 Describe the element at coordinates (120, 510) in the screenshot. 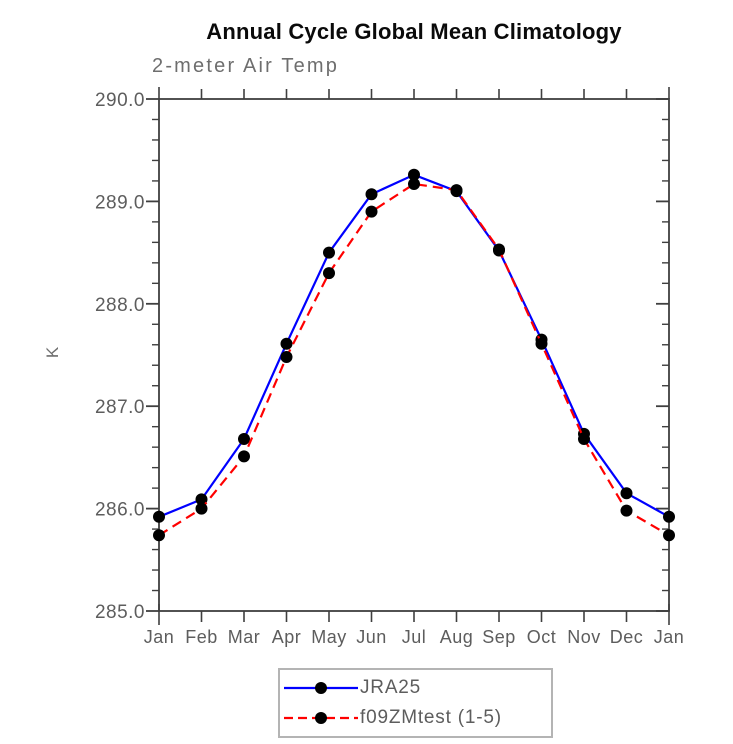

I see `y-tick-label: 286.0` at that location.